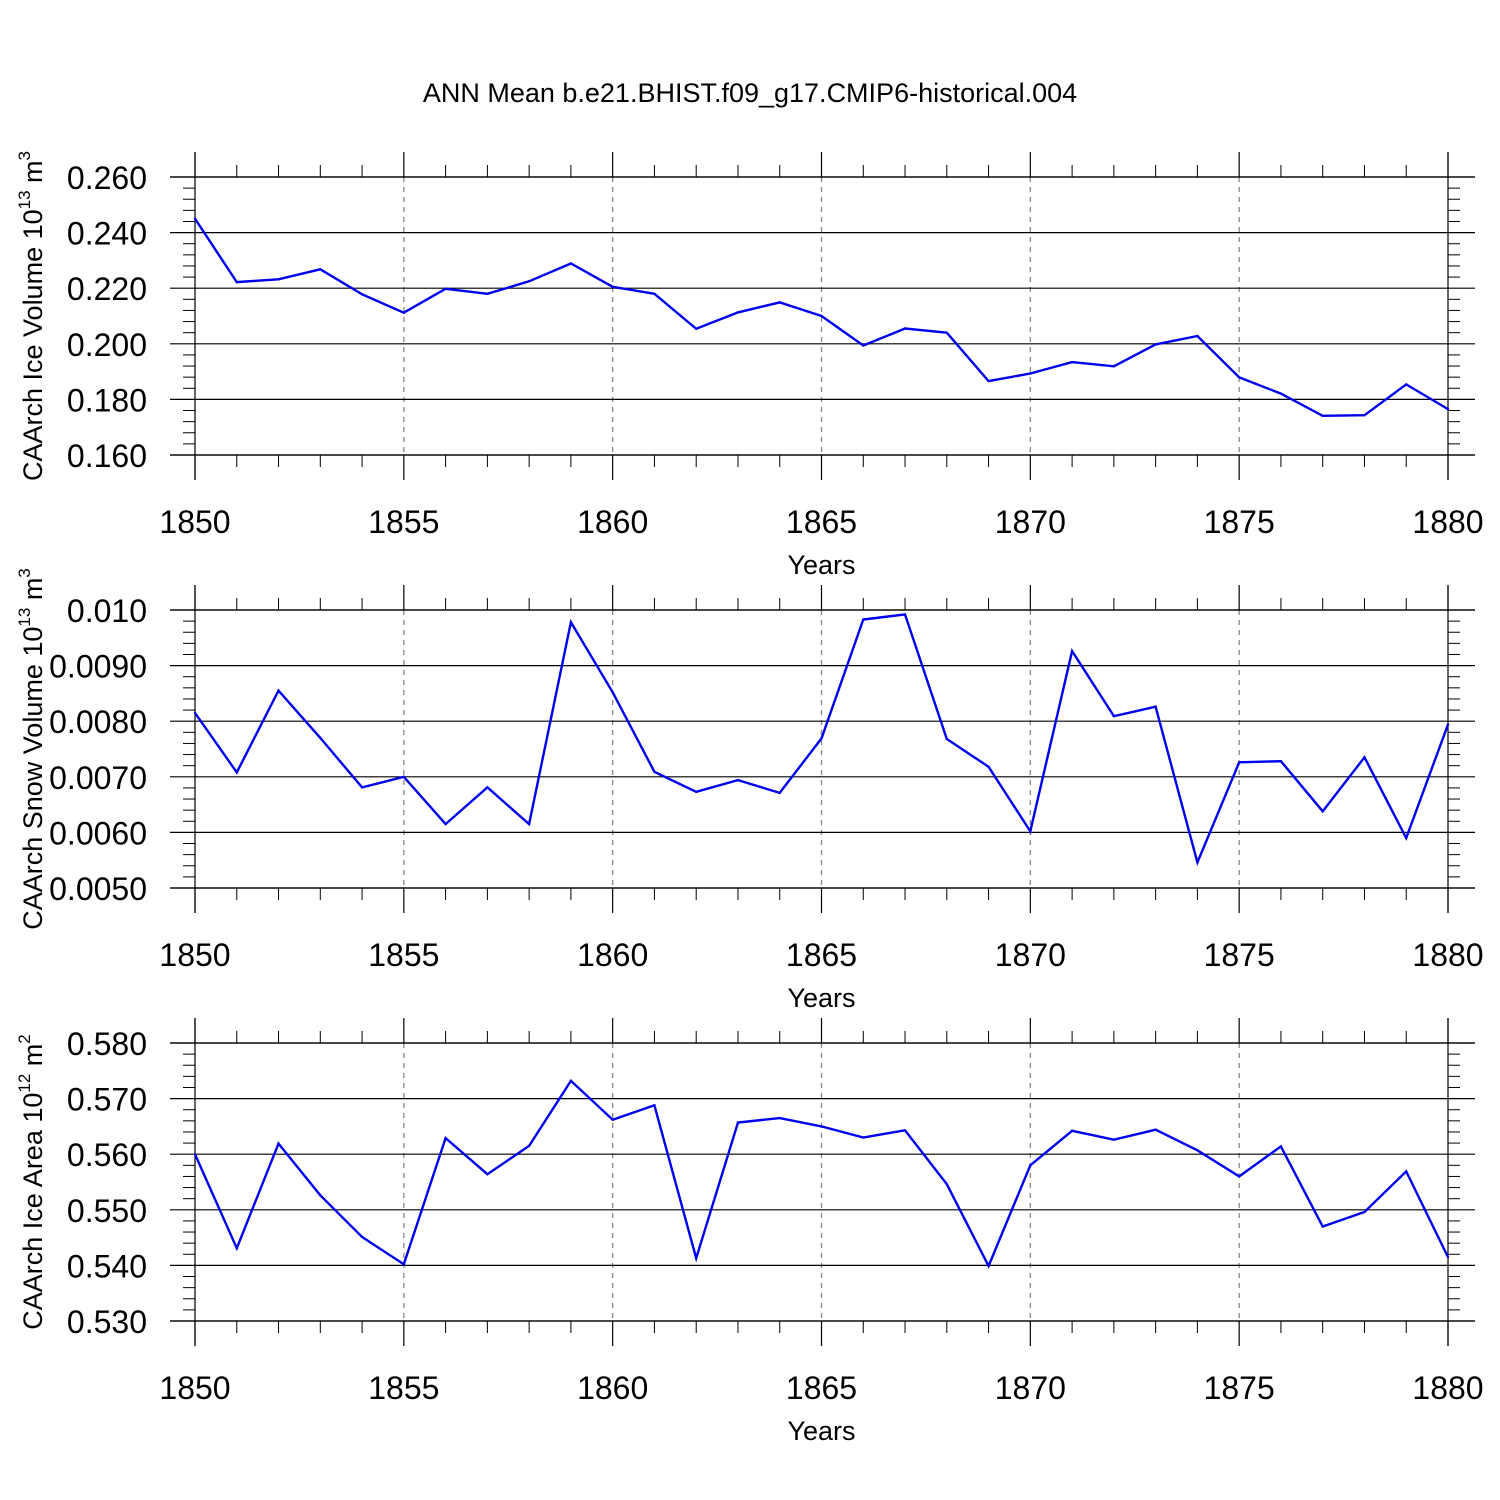  I want to click on y-tick-label: 0.240, so click(107, 234).